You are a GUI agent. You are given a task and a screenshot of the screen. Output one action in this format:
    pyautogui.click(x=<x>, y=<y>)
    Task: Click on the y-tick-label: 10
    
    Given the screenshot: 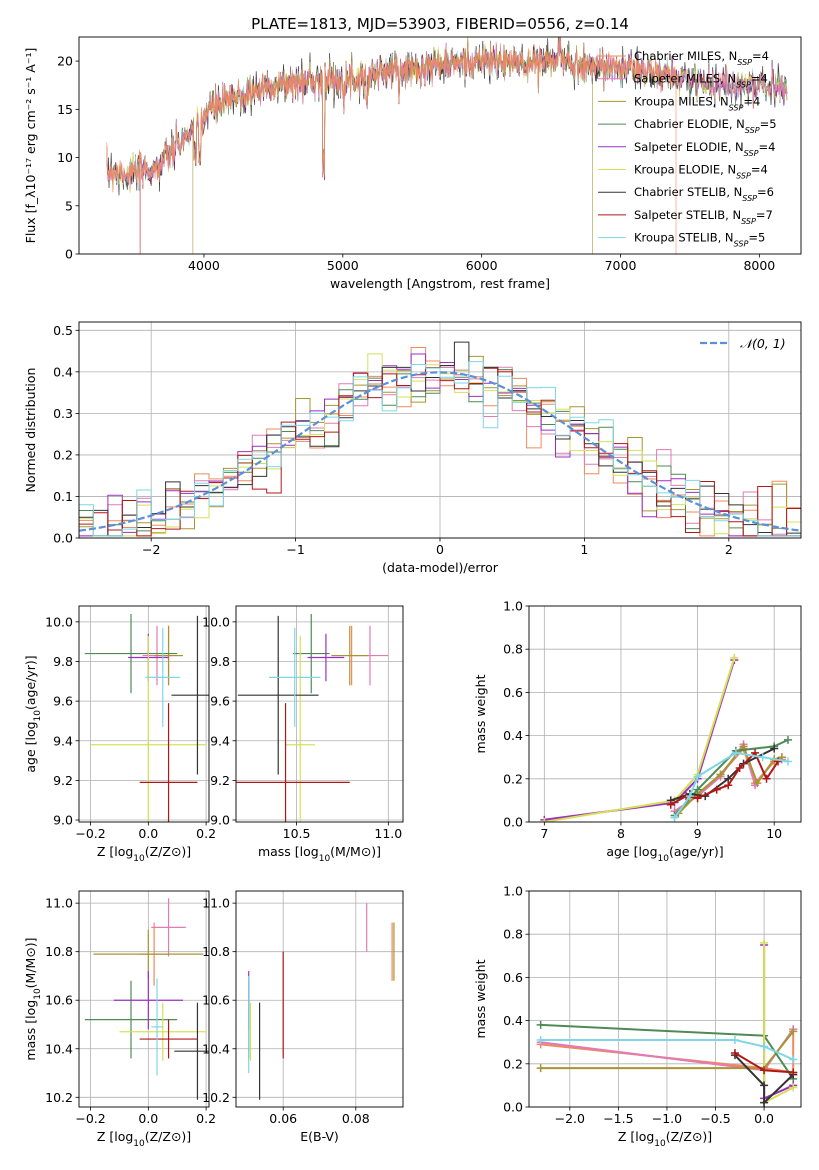 What is the action you would take?
    pyautogui.click(x=65, y=157)
    